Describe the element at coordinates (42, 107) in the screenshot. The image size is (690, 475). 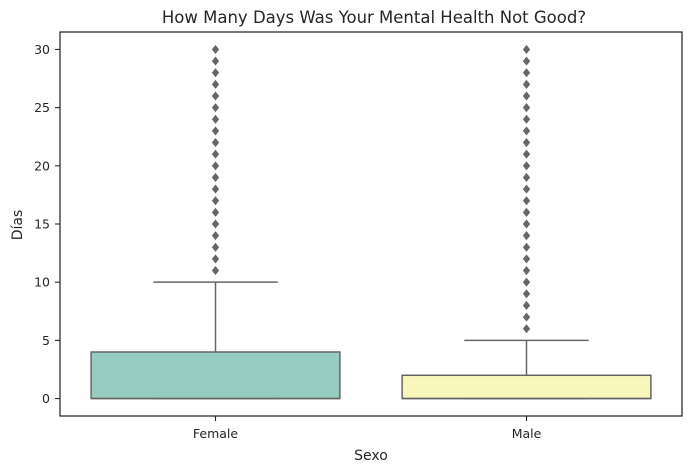
I see `y-tick-label: 25` at that location.